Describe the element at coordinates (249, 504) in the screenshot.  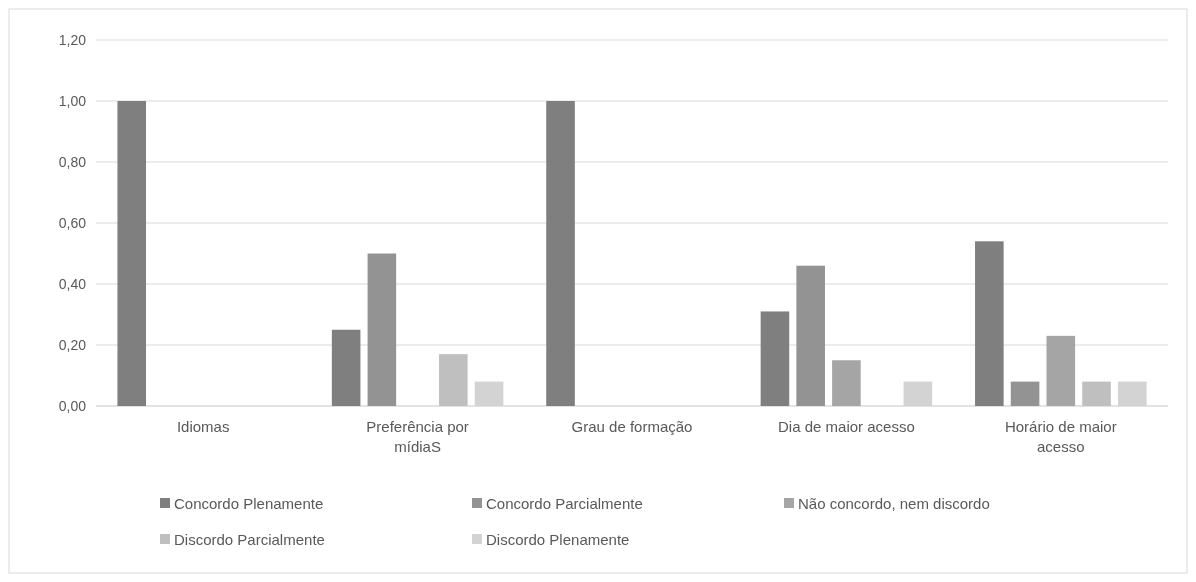
I see `legend-label: Concordo Plenamente` at that location.